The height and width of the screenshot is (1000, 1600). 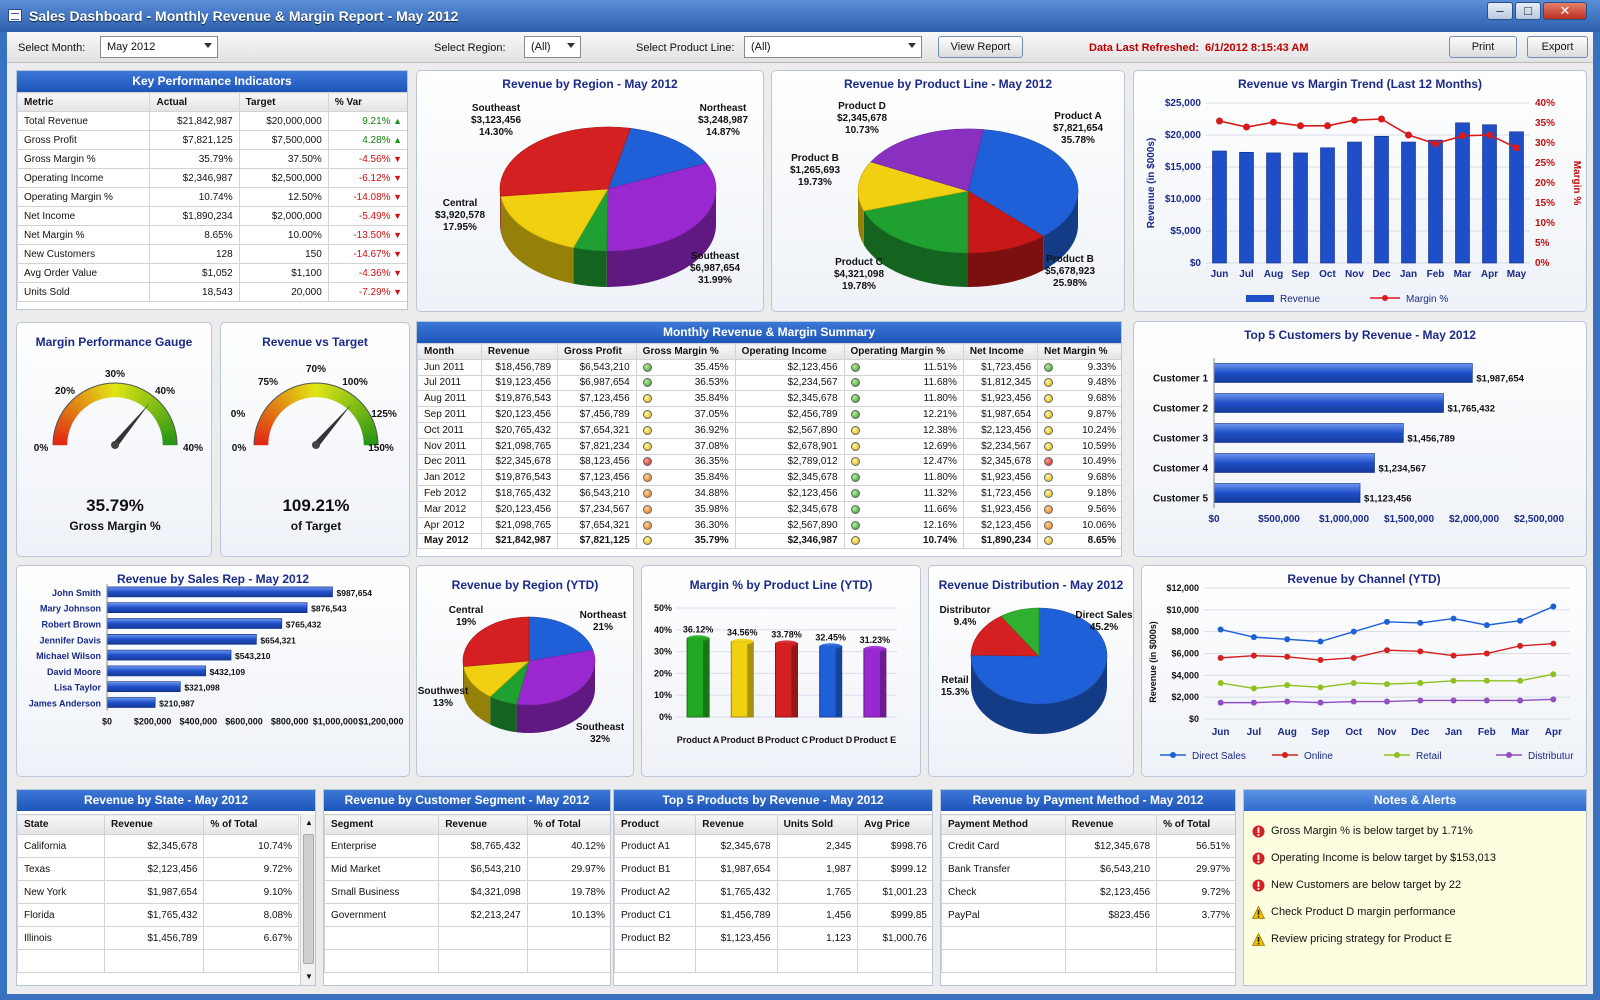 What do you see at coordinates (1111, 915) in the screenshot?
I see `payment-cell: $823,456` at bounding box center [1111, 915].